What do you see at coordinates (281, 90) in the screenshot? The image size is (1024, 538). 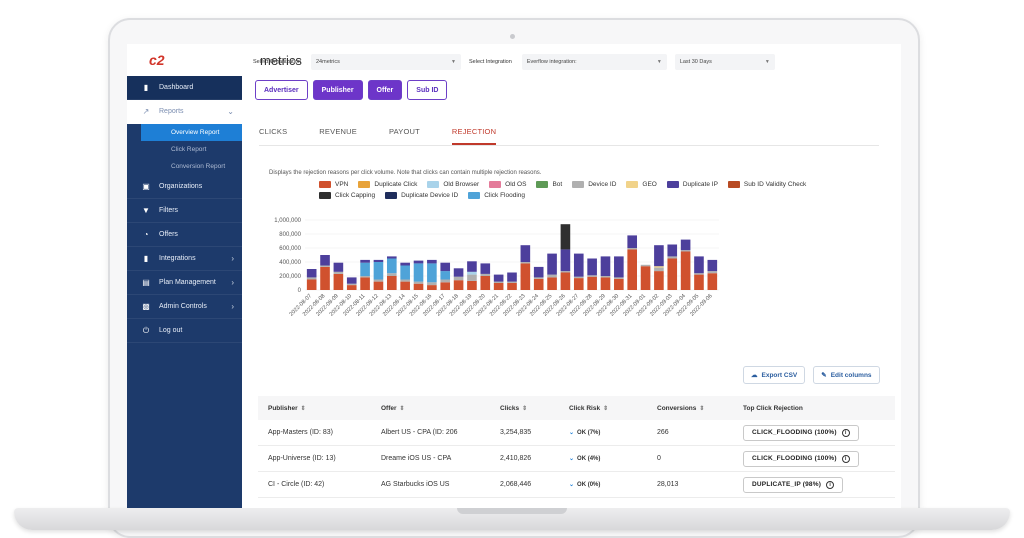 I see `advertiser-button: Advertiser` at bounding box center [281, 90].